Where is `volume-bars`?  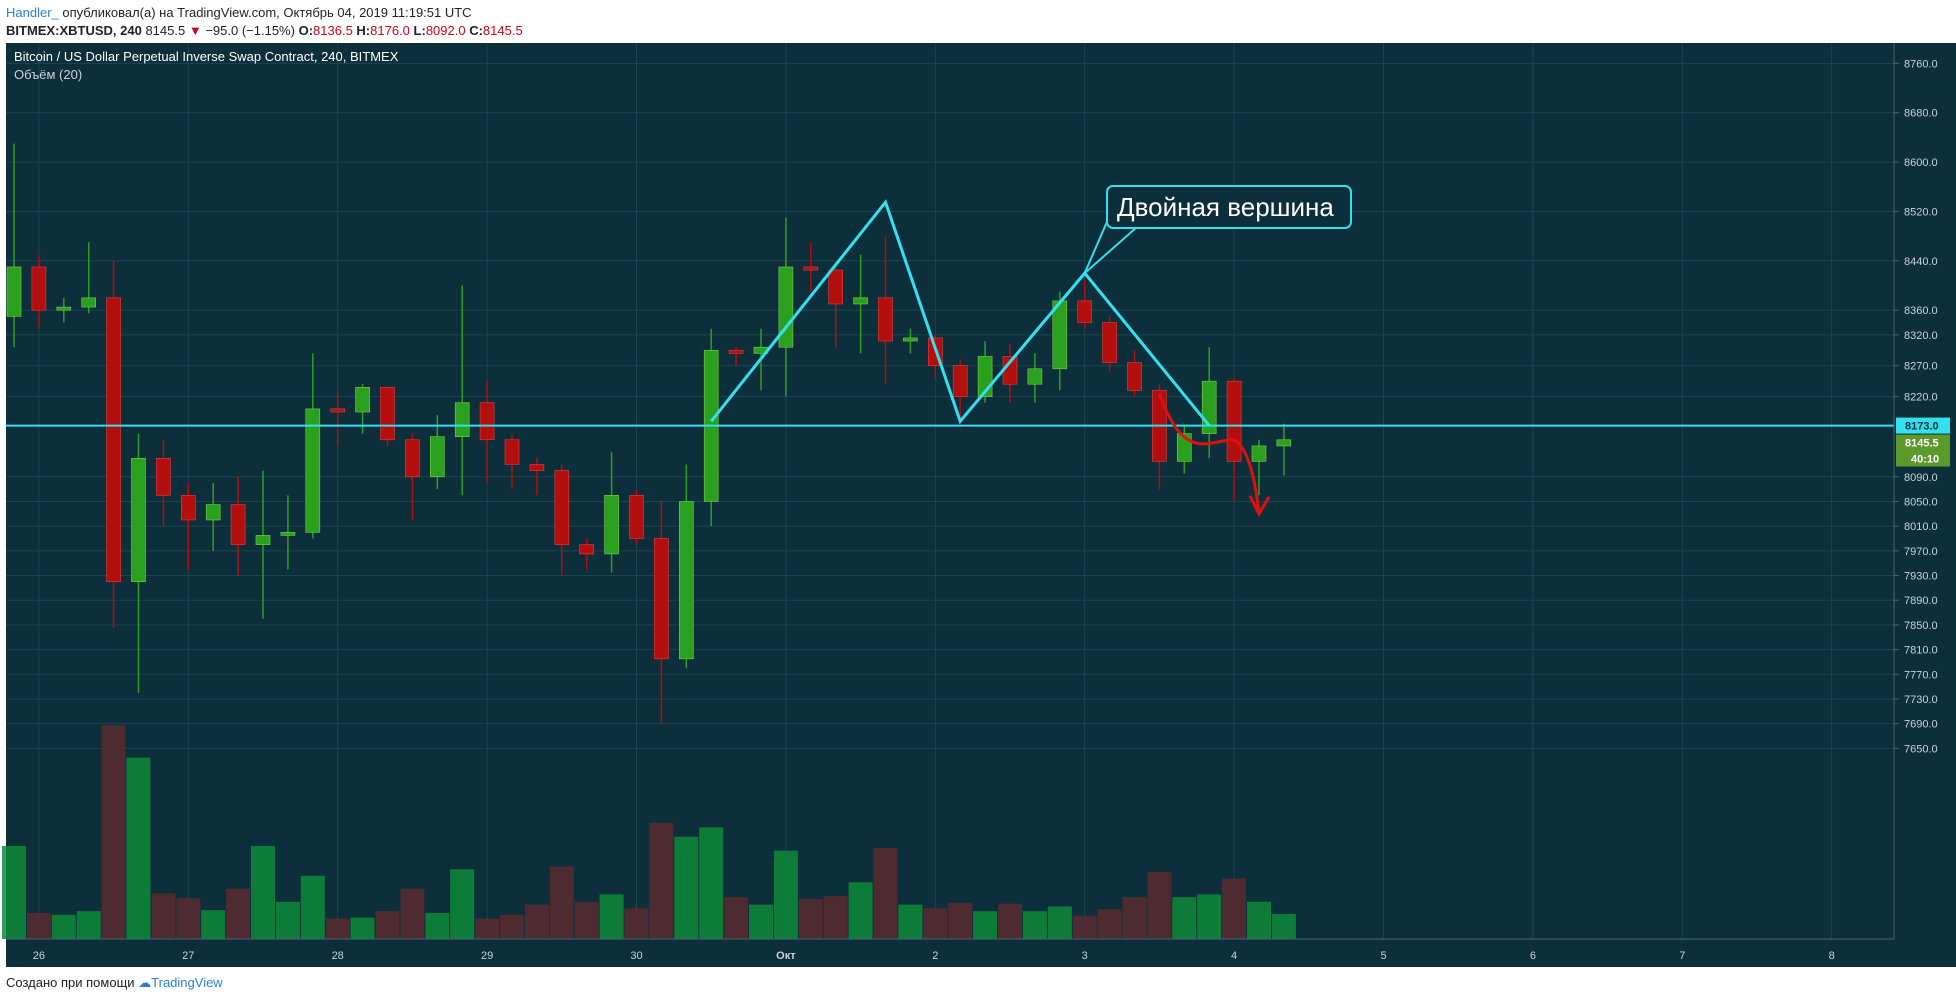 volume-bars is located at coordinates (649, 832).